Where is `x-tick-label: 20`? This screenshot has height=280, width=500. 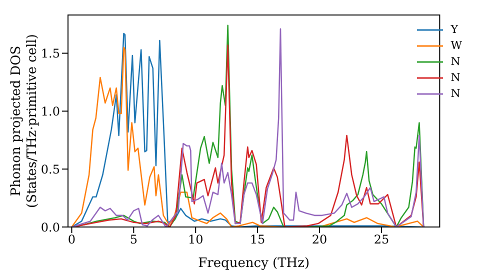
x-tick-label: 20 is located at coordinates (320, 239).